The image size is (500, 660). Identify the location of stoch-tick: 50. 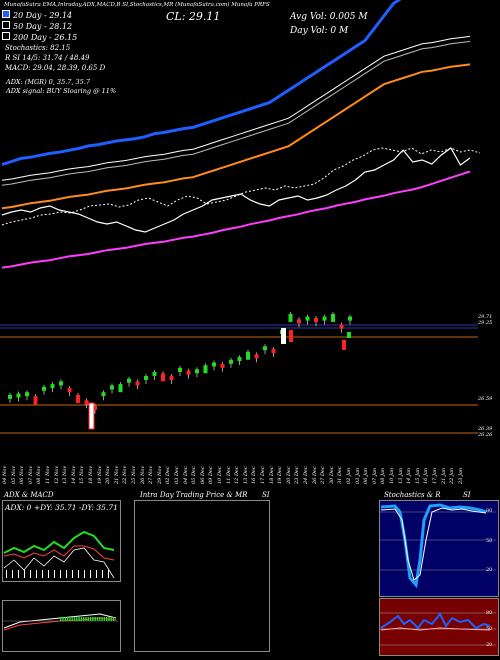
(489, 541).